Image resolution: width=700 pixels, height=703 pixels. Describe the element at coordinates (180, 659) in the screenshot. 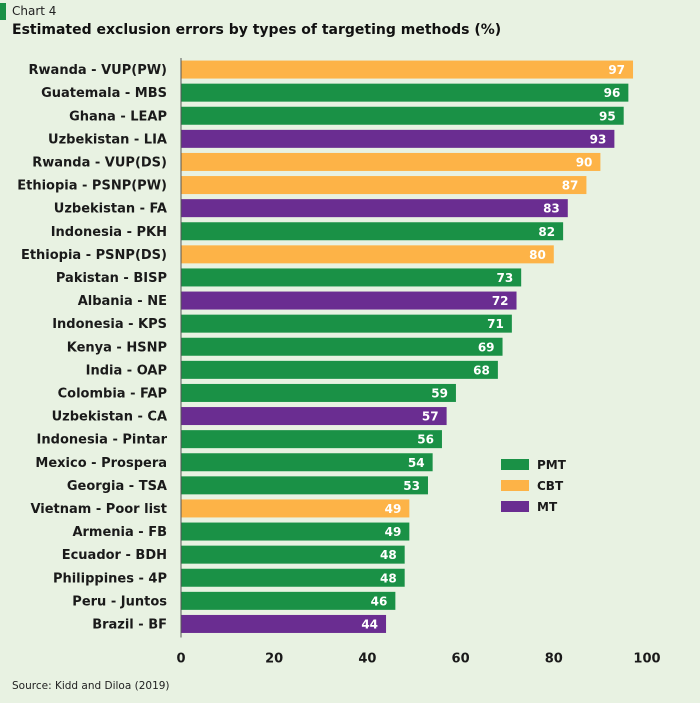

I see `x-tick-label: 0` at that location.